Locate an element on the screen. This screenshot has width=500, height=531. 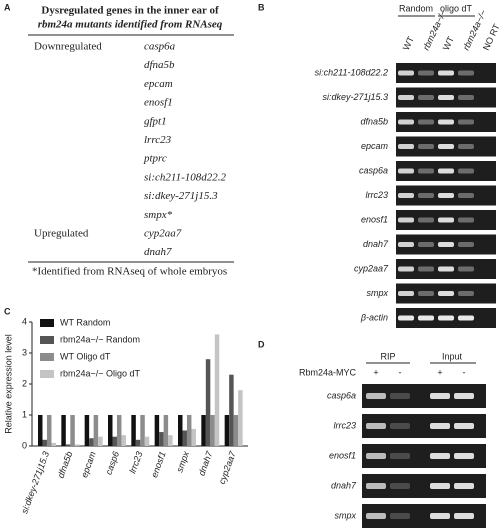
gene-name: epcam is located at coordinates (158, 84).